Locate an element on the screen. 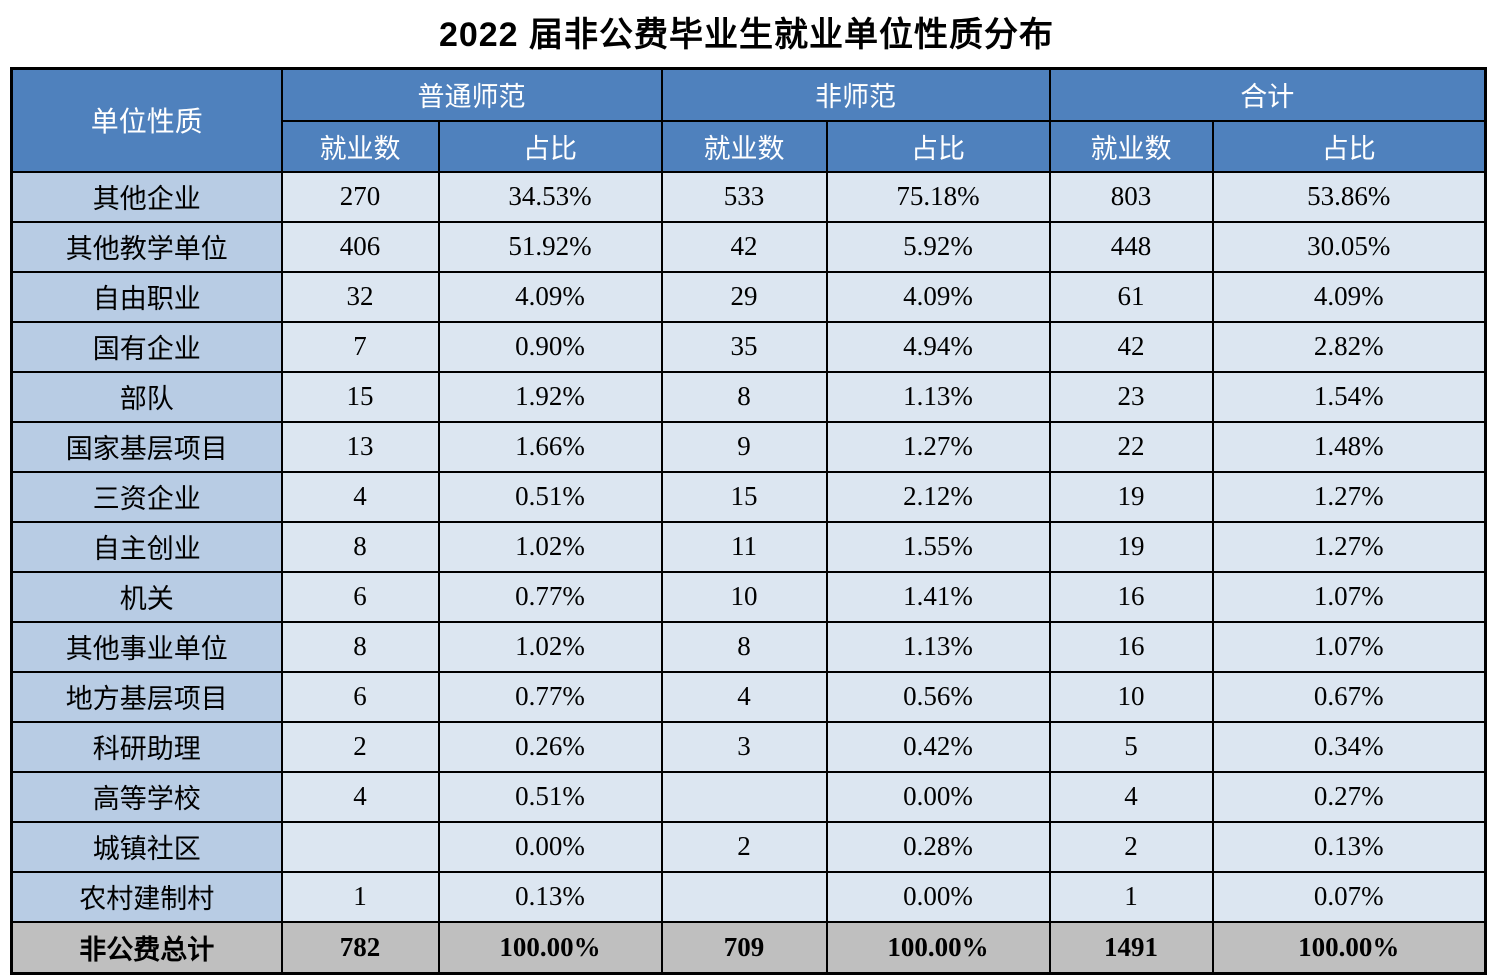  data-cell: 4 is located at coordinates (744, 696).